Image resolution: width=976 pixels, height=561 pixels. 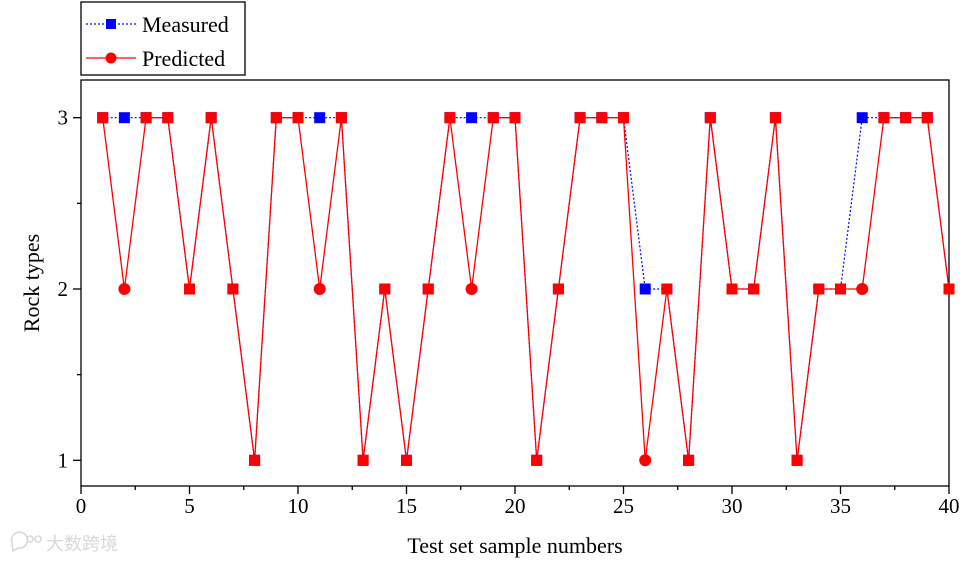 I want to click on watermark: 大数跨境, so click(x=64, y=543).